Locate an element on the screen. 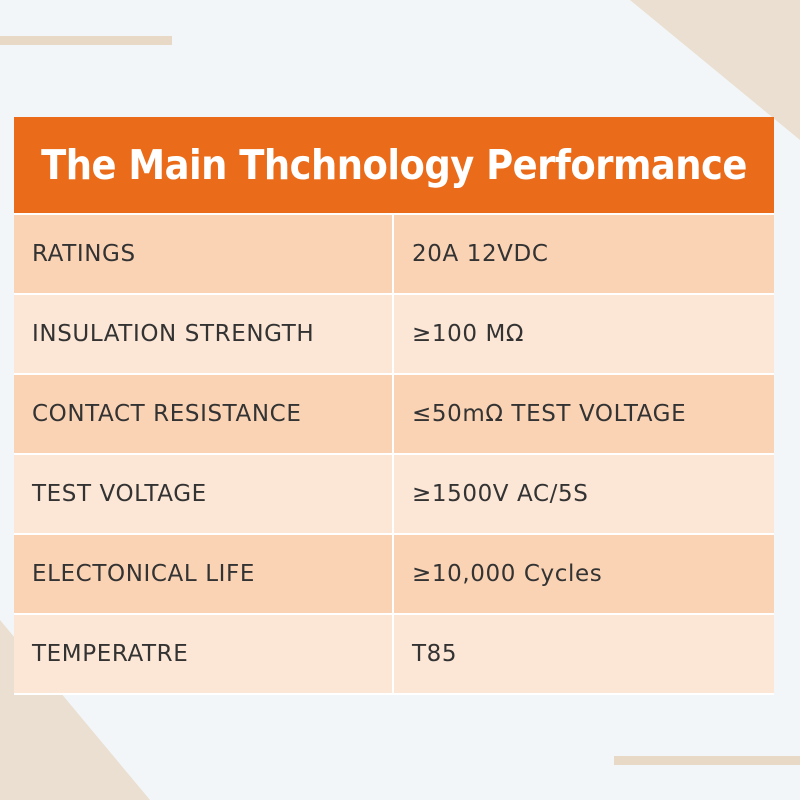 The width and height of the screenshot is (800, 800). spec-param: RATINGS is located at coordinates (203, 255).